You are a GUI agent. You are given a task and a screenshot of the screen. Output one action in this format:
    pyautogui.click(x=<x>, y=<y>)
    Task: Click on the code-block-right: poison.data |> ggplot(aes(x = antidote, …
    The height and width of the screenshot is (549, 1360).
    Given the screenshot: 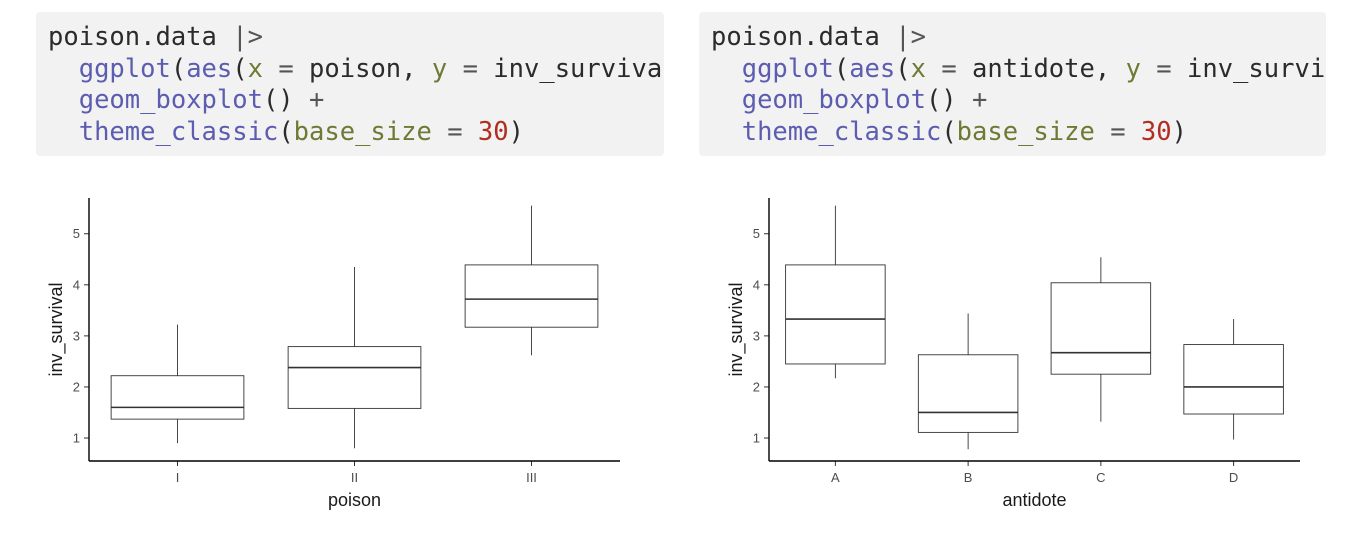 What is the action you would take?
    pyautogui.click(x=1012, y=84)
    